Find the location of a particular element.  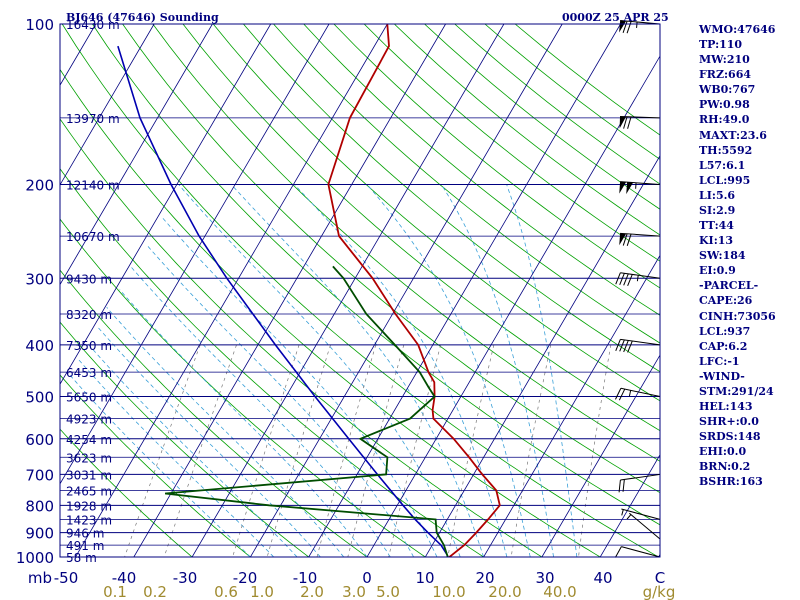

index-line: RH:49.0 is located at coordinates (724, 120).